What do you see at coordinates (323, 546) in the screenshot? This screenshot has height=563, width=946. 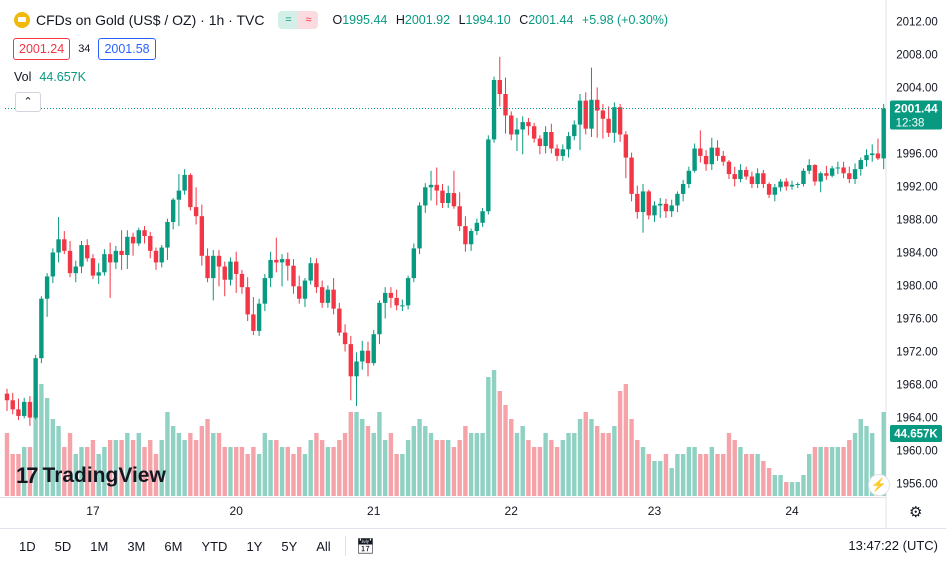 I see `timeframe-all: All` at bounding box center [323, 546].